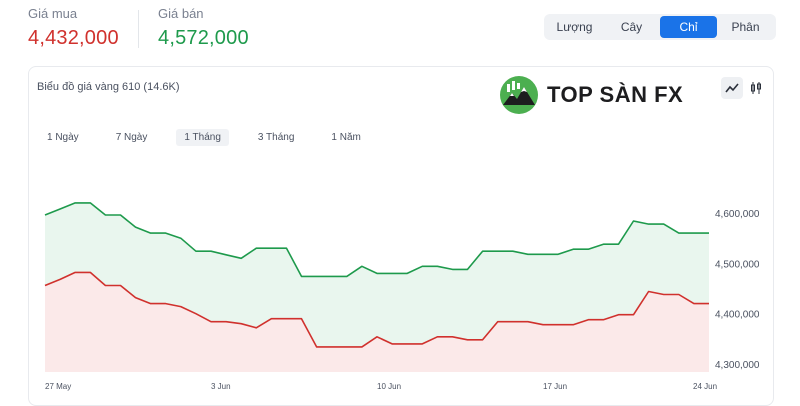 The image size is (800, 406). I want to click on candlestick-button, so click(756, 88).